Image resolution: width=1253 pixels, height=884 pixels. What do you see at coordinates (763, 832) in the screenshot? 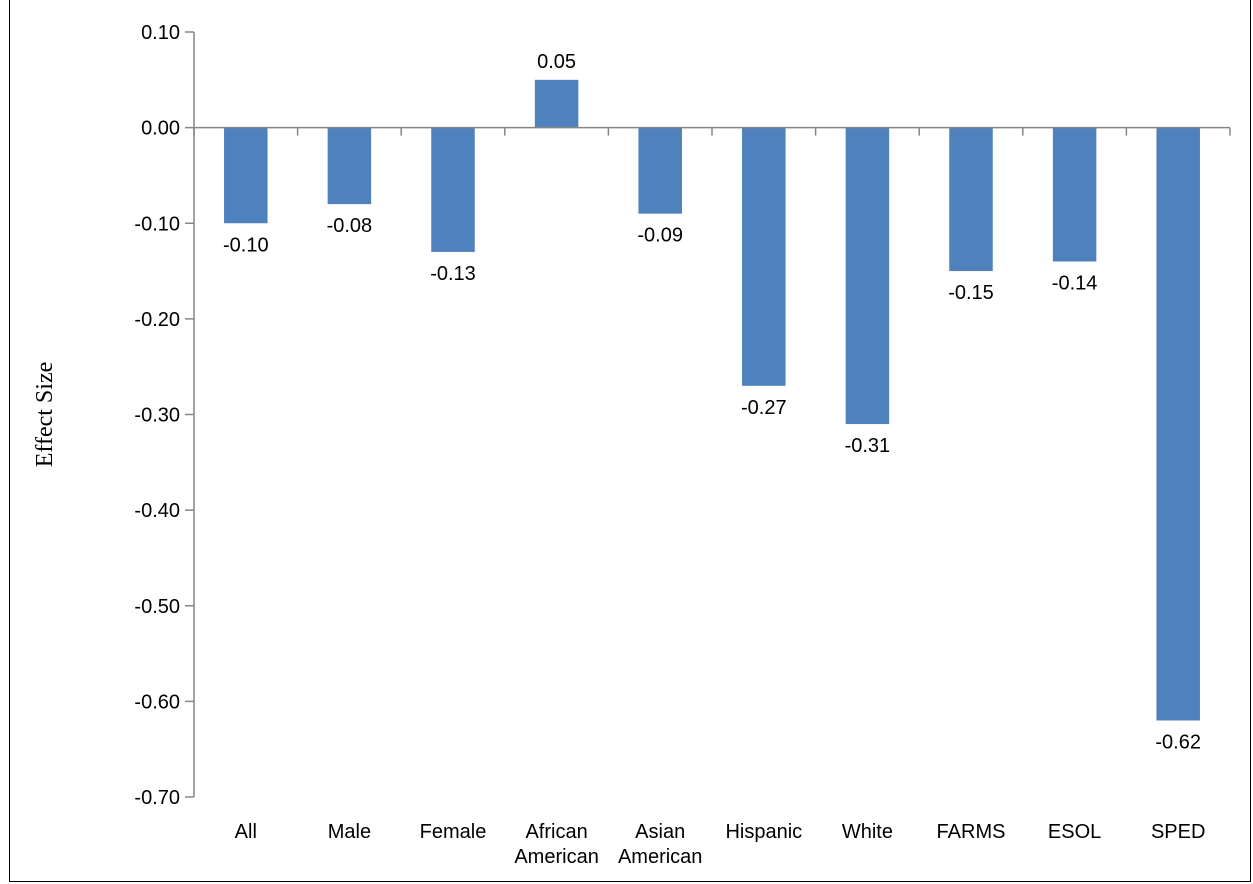
I see `x-category-label: Hispanic` at bounding box center [763, 832].